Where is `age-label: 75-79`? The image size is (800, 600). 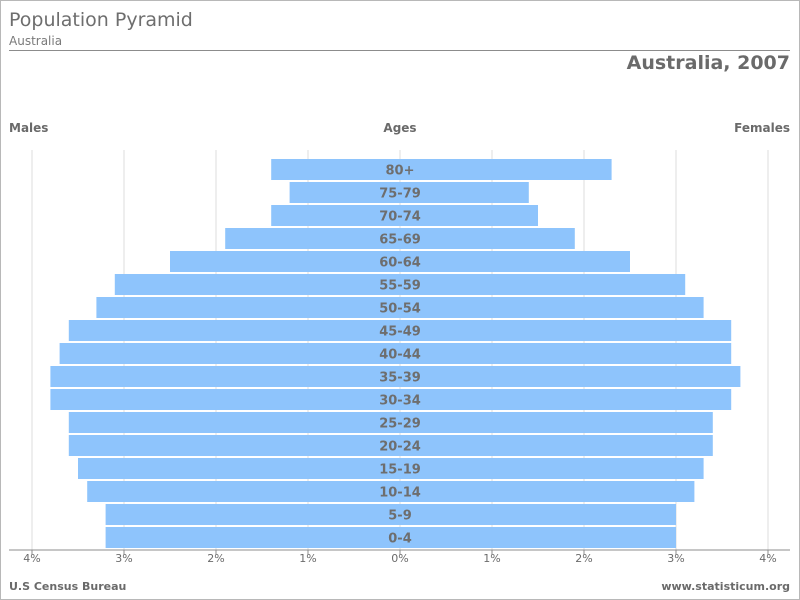
age-label: 75-79 is located at coordinates (400, 194).